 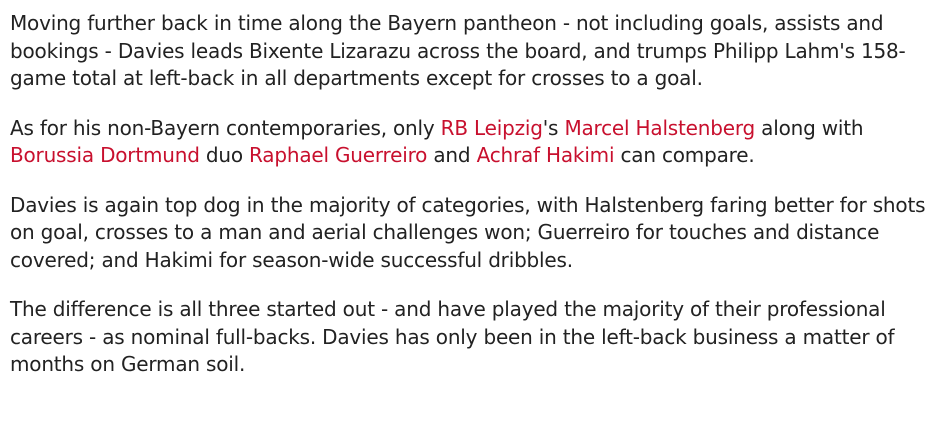 I want to click on paragraph-2-text: duo, so click(x=224, y=155).